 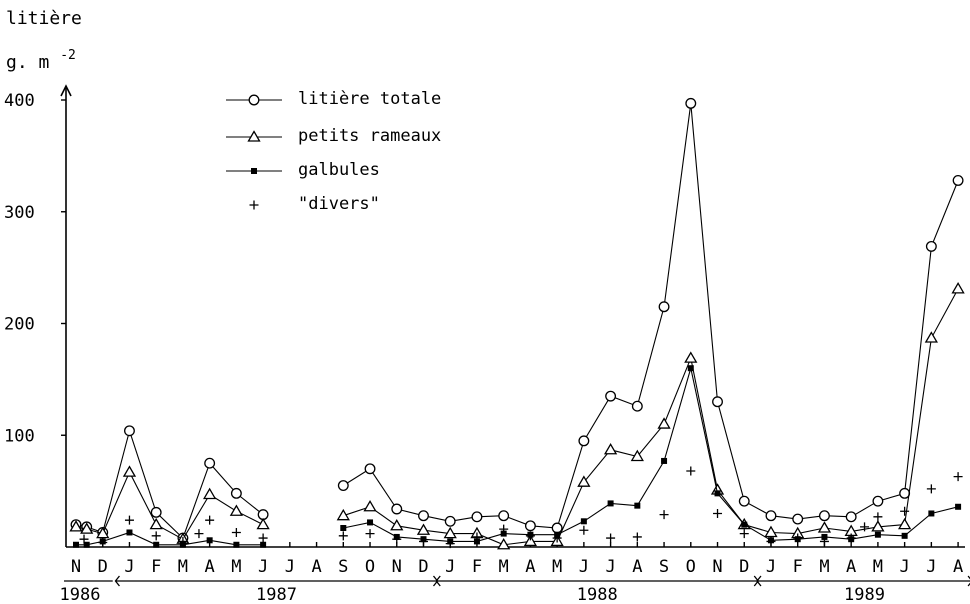 What do you see at coordinates (339, 170) in the screenshot?
I see `legend-label-galbules: galbules` at bounding box center [339, 170].